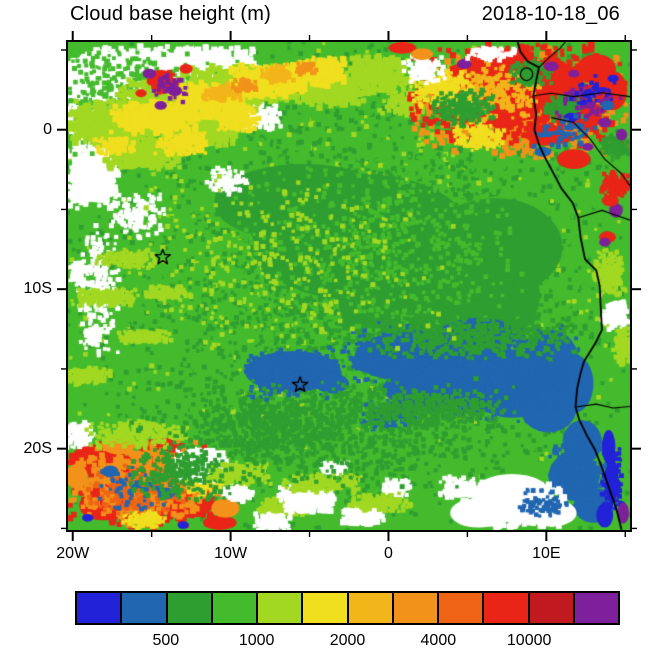  Describe the element at coordinates (347, 640) in the screenshot. I see `colorbar-label: 2000` at that location.